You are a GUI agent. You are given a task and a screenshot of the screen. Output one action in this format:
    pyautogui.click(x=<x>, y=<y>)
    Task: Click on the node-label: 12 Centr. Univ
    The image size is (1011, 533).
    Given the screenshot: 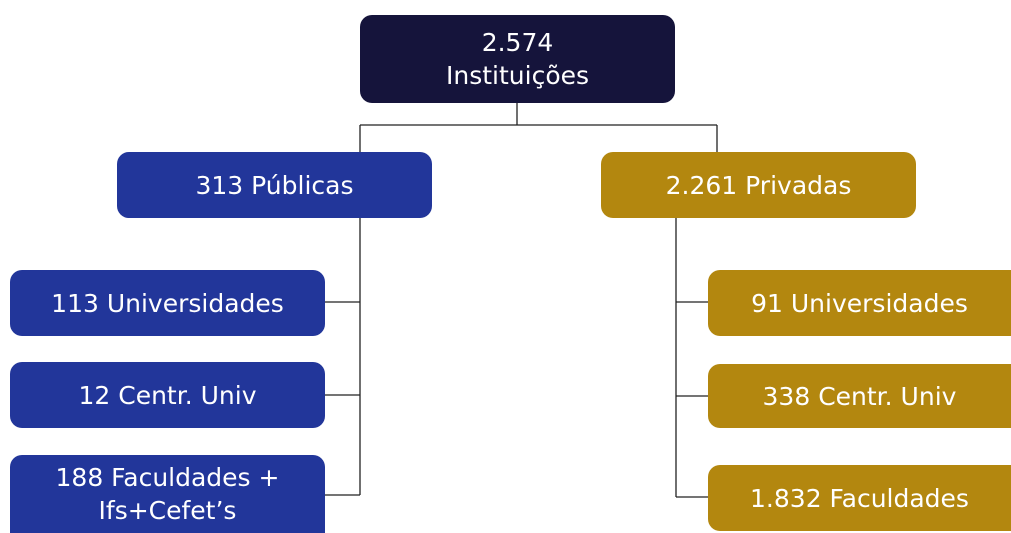 What is the action you would take?
    pyautogui.click(x=167, y=395)
    